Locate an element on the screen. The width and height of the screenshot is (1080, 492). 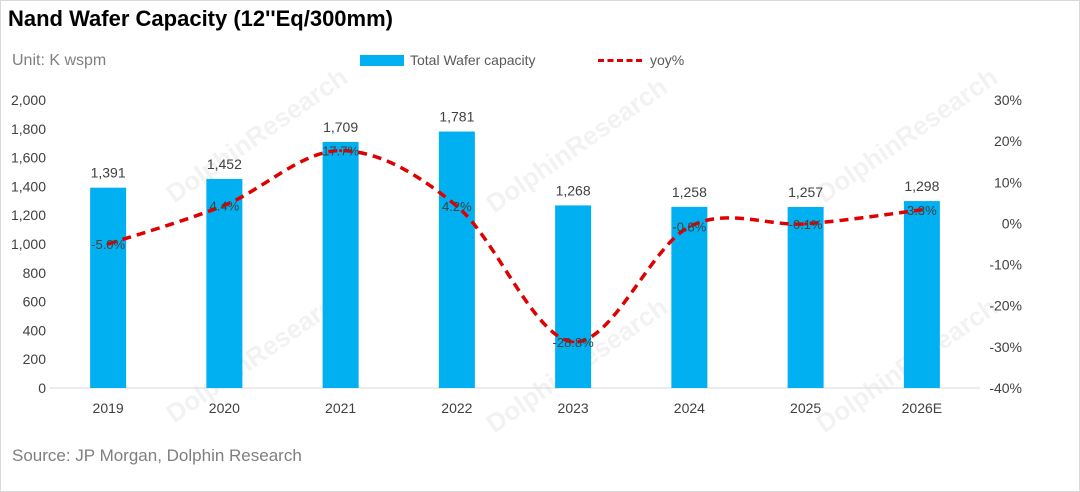
legend-bar-swatch is located at coordinates (382, 60).